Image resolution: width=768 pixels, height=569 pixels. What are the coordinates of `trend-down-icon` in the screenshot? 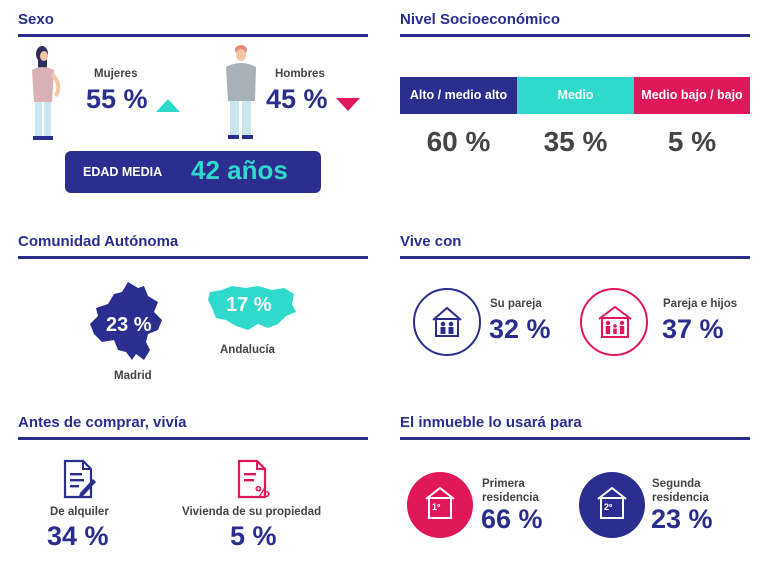 It's located at (348, 104).